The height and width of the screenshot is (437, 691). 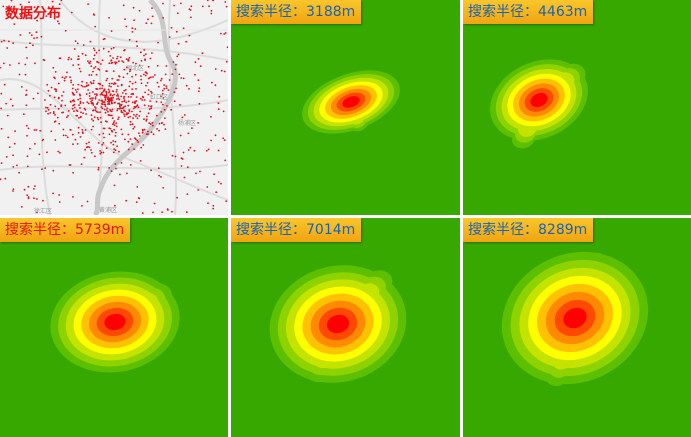 I want to click on map-label: 闸北区, so click(x=135, y=68).